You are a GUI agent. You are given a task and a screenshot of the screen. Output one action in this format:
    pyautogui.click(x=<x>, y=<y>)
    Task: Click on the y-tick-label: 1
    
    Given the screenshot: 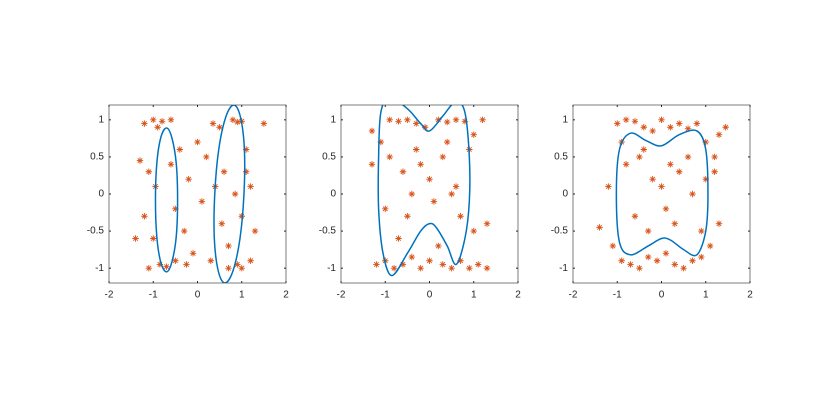 What is the action you would take?
    pyautogui.click(x=101, y=119)
    